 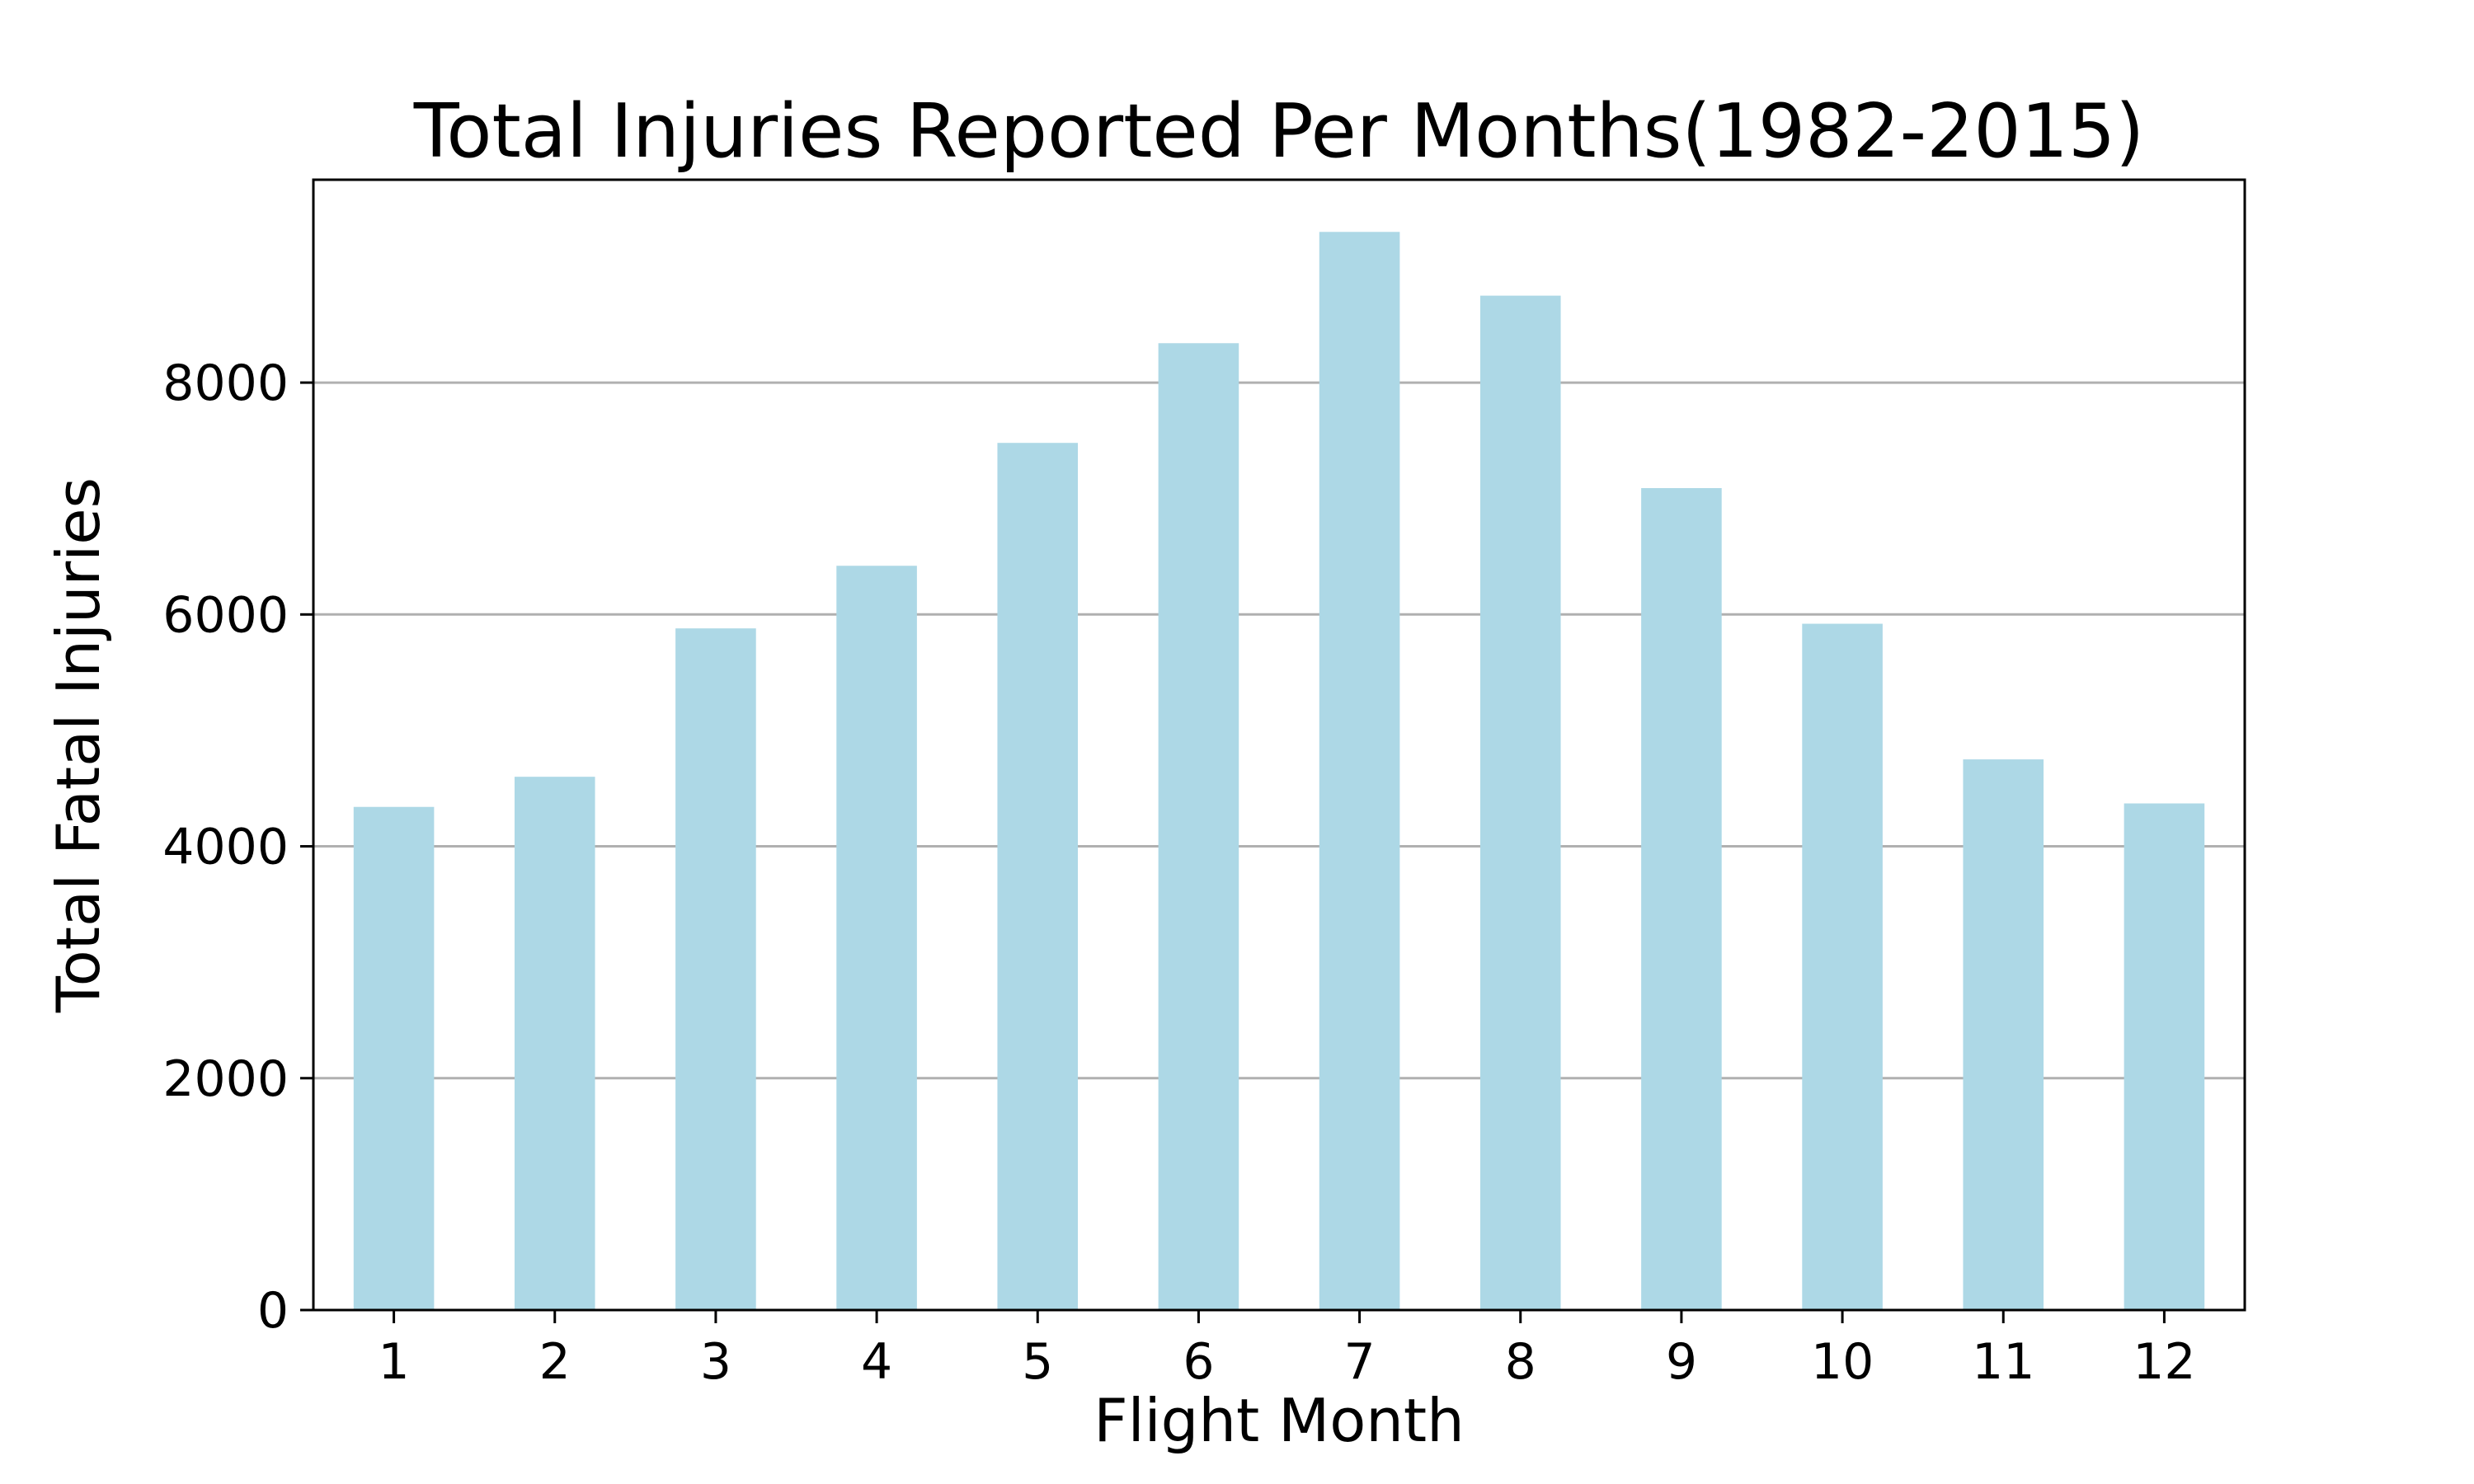 I want to click on y-tick-label: 2000, so click(x=225, y=1079).